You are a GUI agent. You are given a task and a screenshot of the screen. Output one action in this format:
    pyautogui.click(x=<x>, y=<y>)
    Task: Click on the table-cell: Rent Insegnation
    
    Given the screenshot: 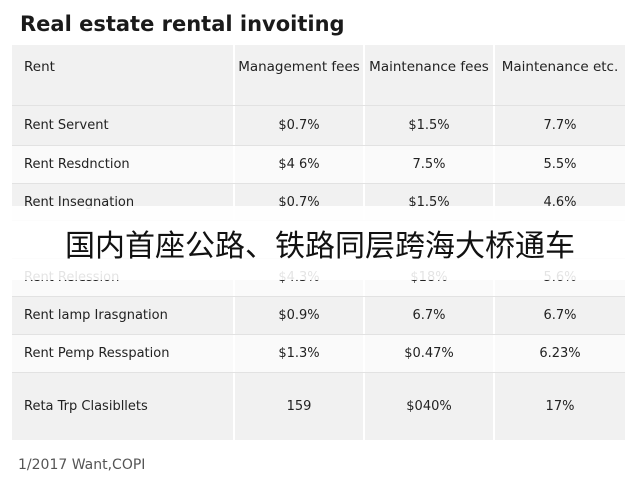 What is the action you would take?
    pyautogui.click(x=123, y=202)
    